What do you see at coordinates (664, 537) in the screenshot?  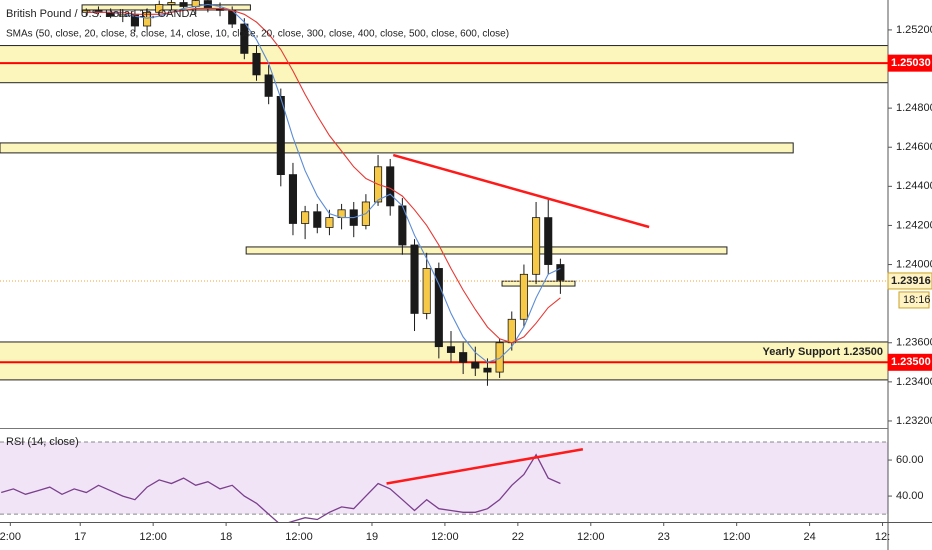 I see `x-tick-label: 23` at bounding box center [664, 537].